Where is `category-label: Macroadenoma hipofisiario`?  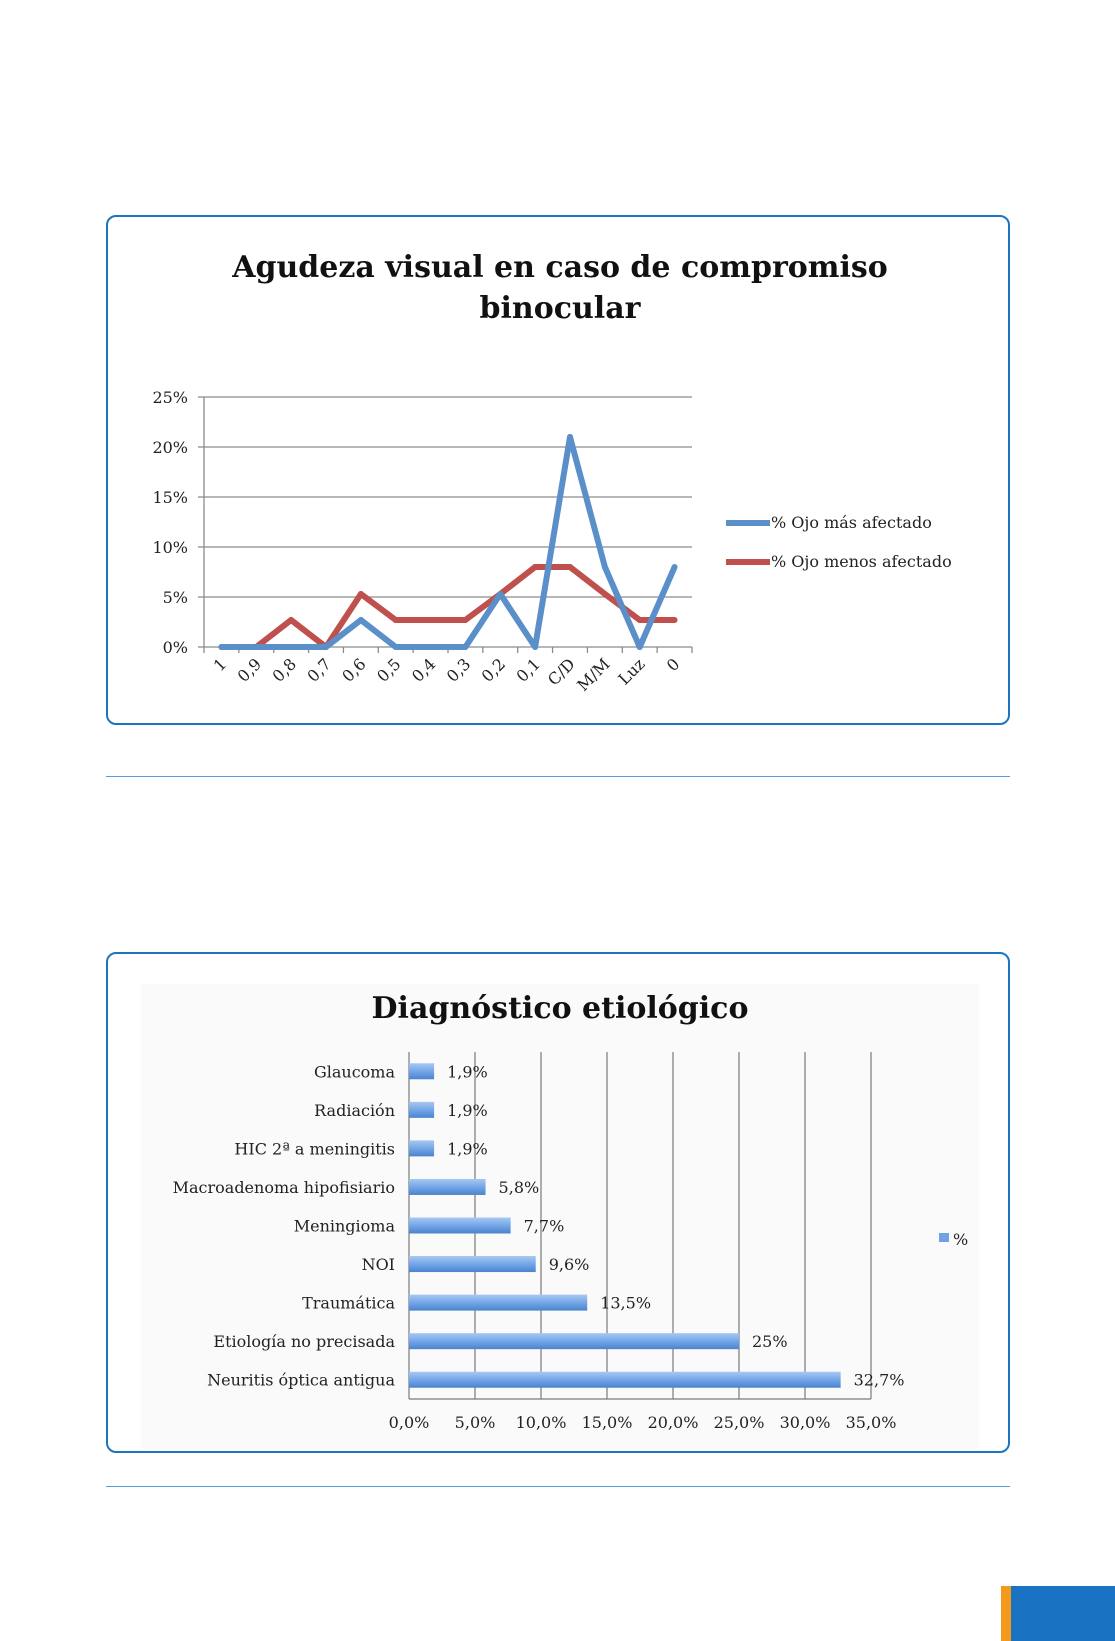
category-label: Macroadenoma hipofisiario is located at coordinates (284, 1187).